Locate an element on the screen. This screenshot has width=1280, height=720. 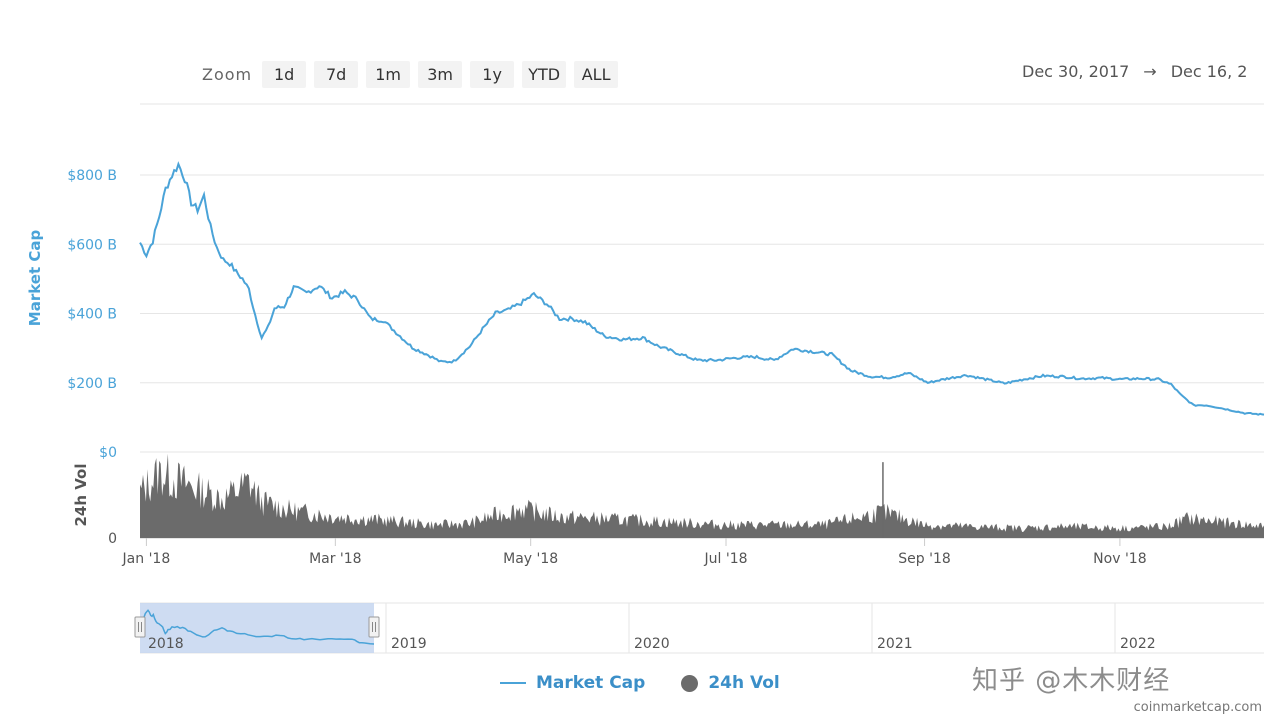
legend-label-market-cap: Market Cap is located at coordinates (591, 683).